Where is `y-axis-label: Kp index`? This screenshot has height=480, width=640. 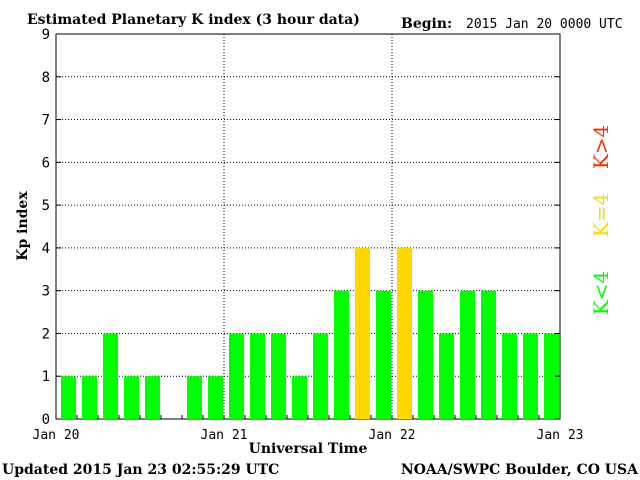 y-axis-label: Kp index is located at coordinates (23, 226).